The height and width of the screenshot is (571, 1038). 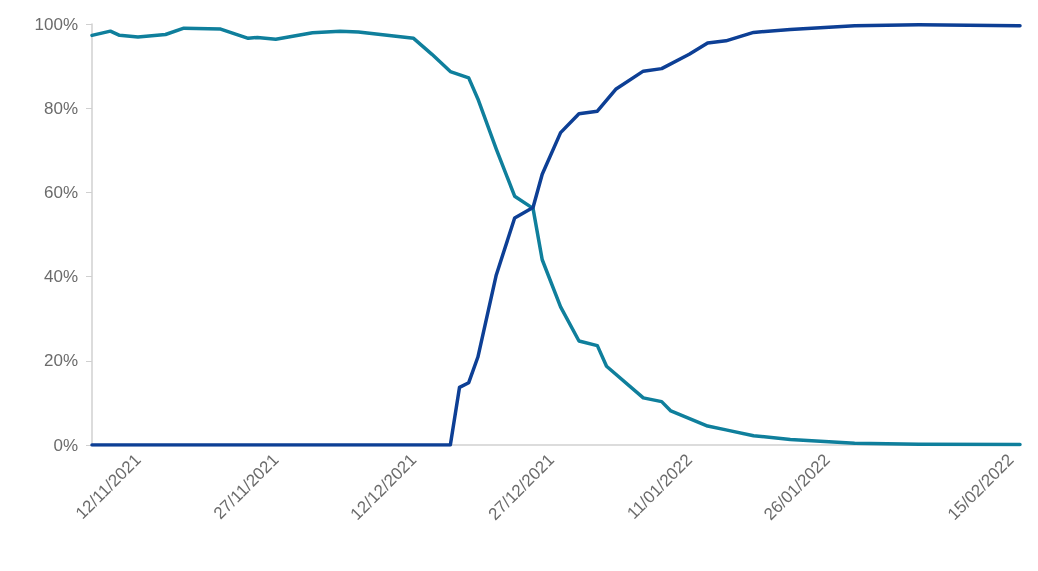 I want to click on y-tick-label: 20%, so click(x=60, y=361).